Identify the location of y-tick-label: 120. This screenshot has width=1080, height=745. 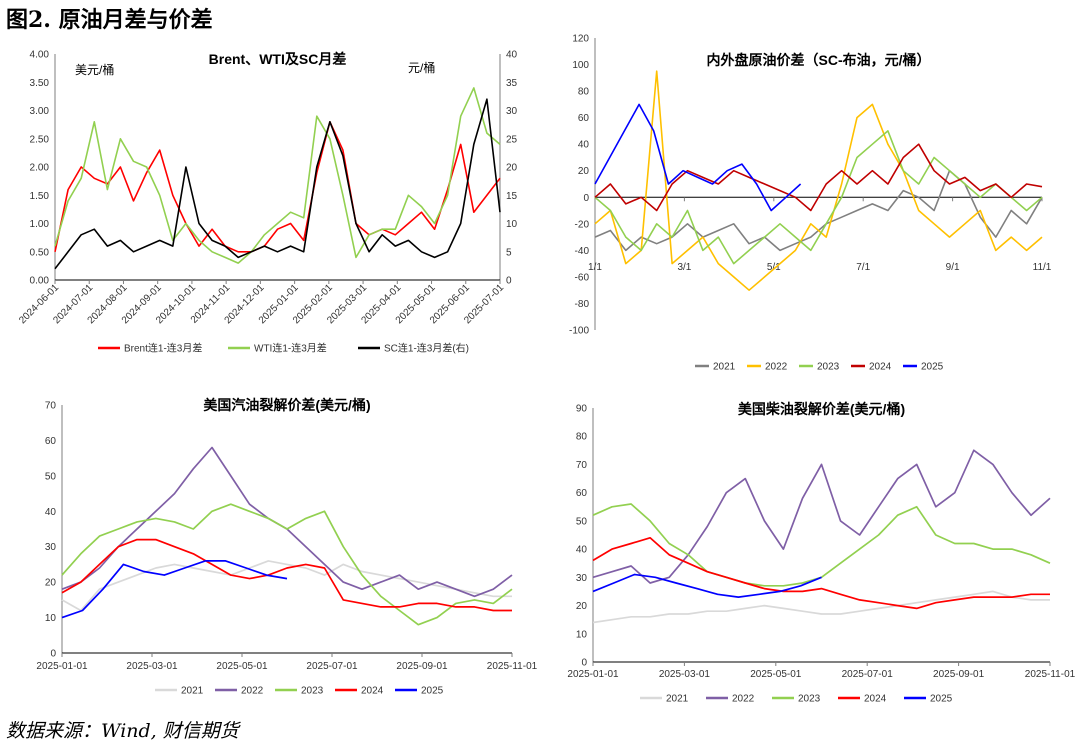
(580, 39).